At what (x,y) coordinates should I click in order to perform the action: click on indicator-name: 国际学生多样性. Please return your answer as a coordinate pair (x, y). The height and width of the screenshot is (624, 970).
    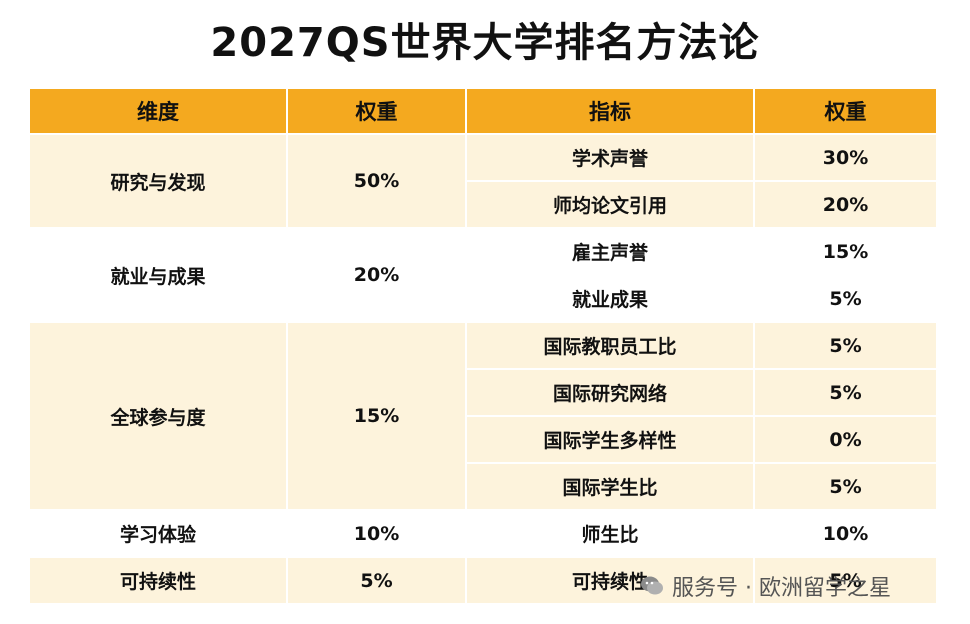
    Looking at the image, I should click on (610, 439).